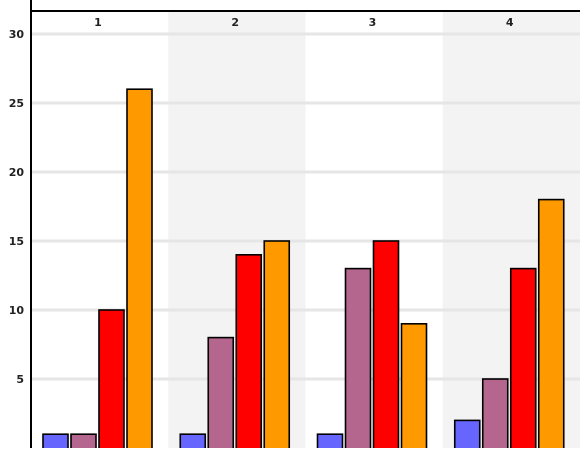 The width and height of the screenshot is (582, 452). I want to click on category-label: 3, so click(373, 22).